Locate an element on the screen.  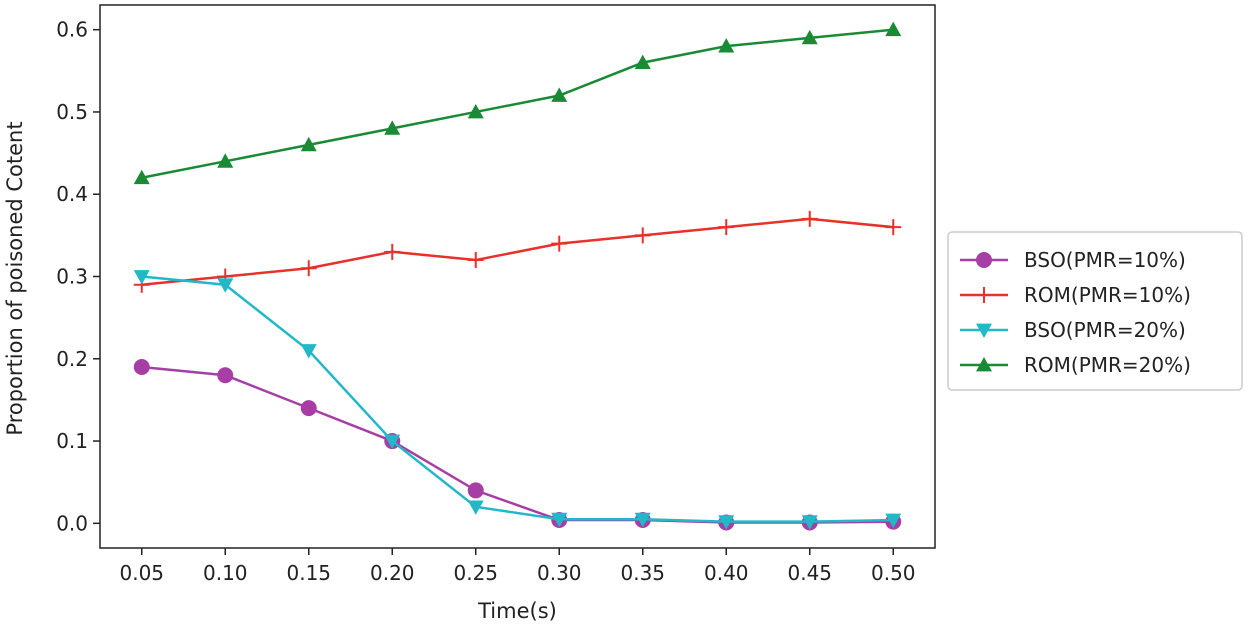
y-tick-label: 0.2 is located at coordinates (72, 359).